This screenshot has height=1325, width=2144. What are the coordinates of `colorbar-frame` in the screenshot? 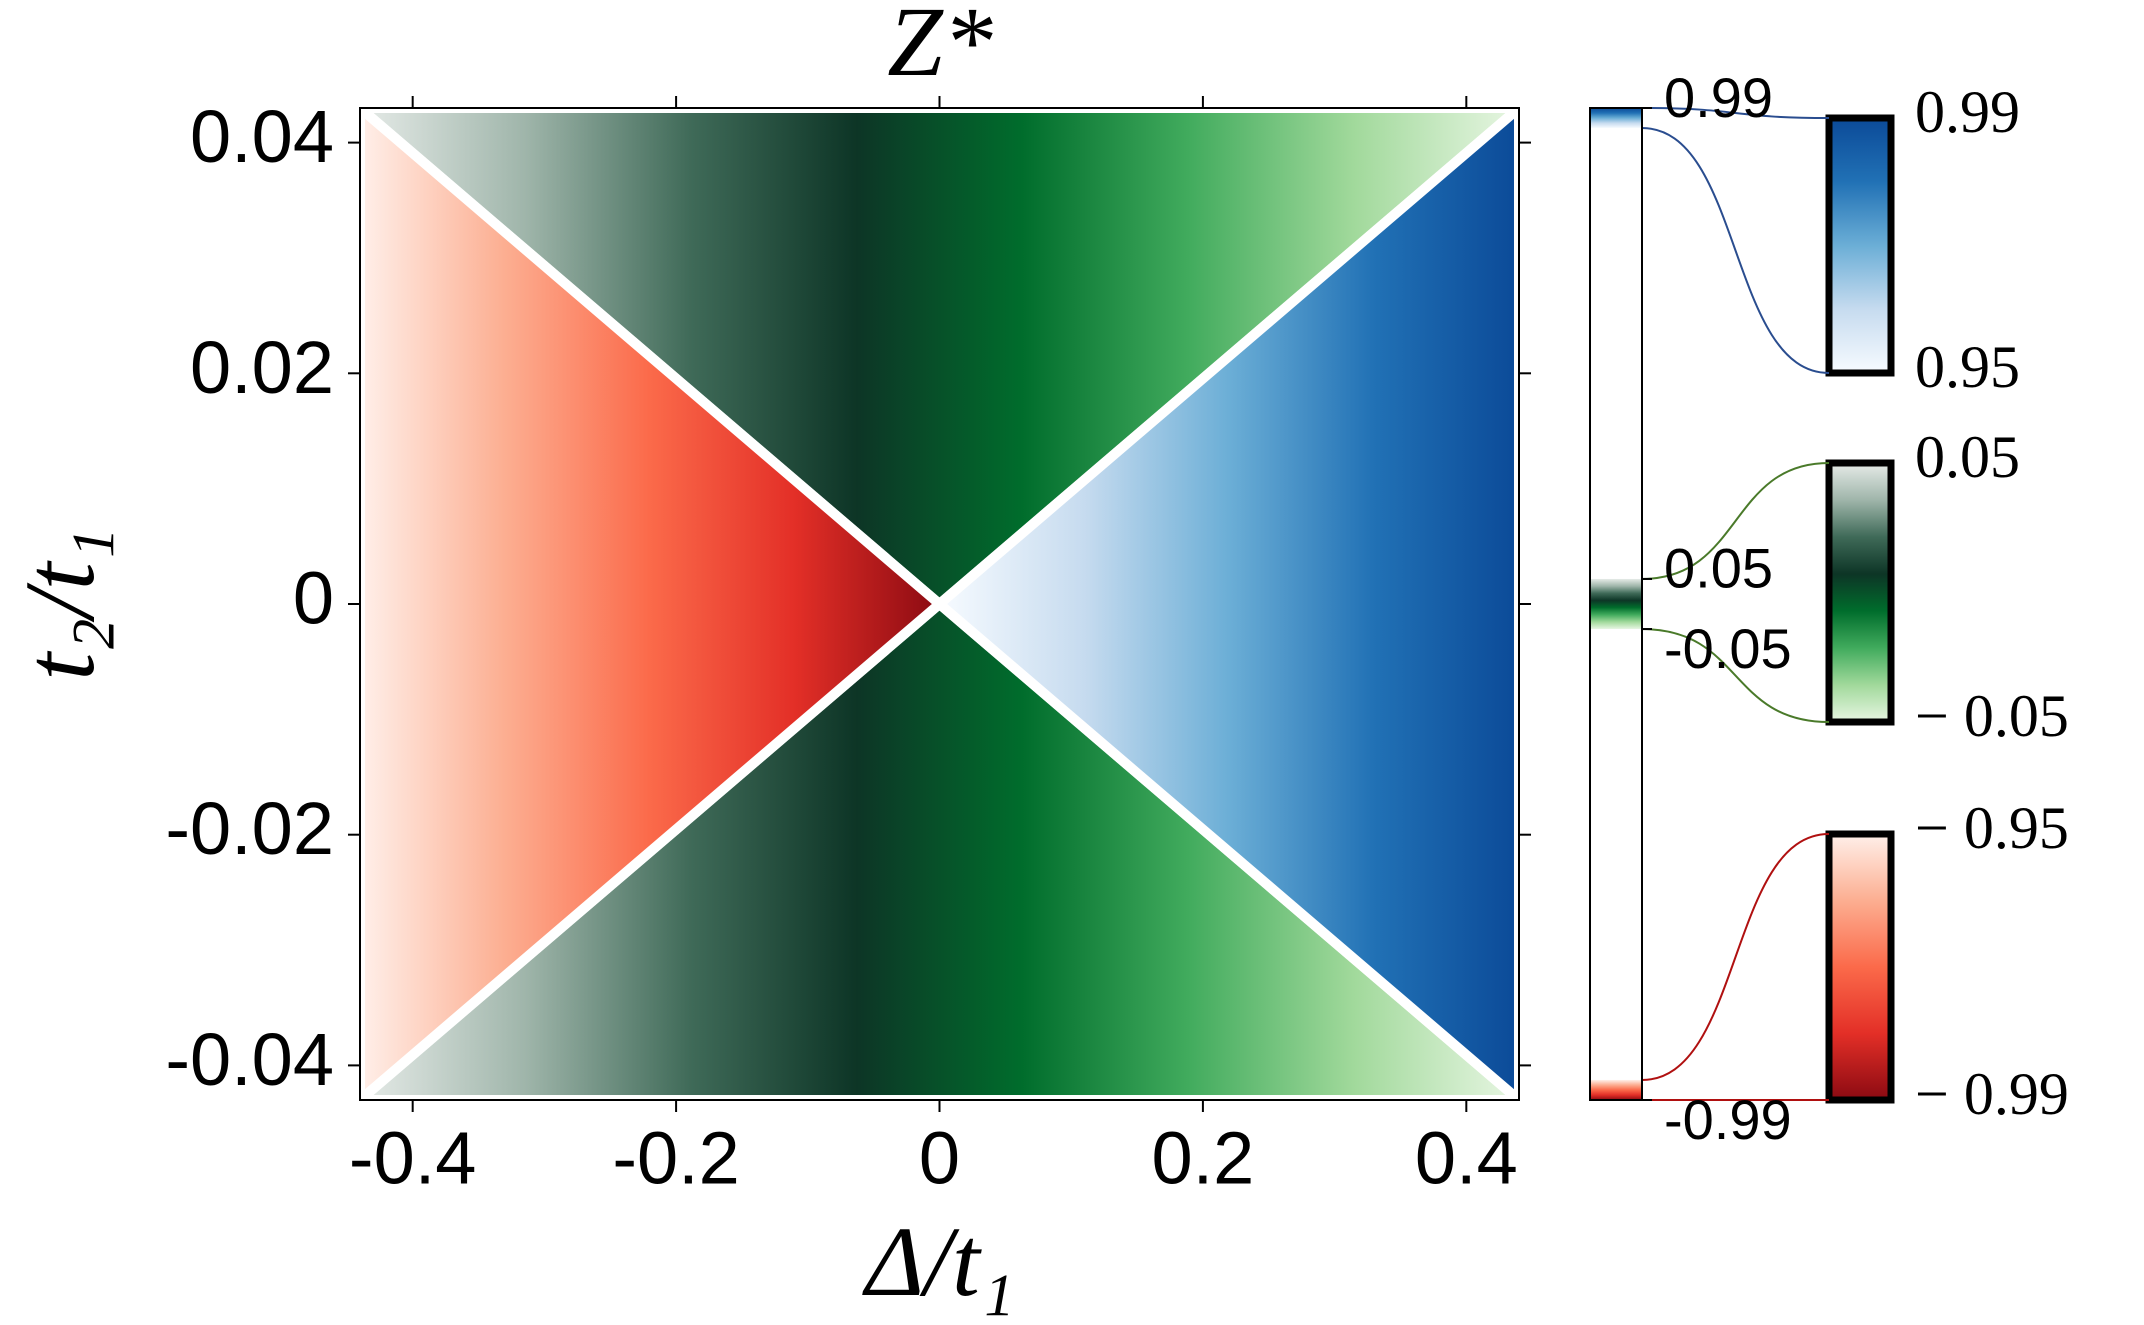 It's located at (1616, 604).